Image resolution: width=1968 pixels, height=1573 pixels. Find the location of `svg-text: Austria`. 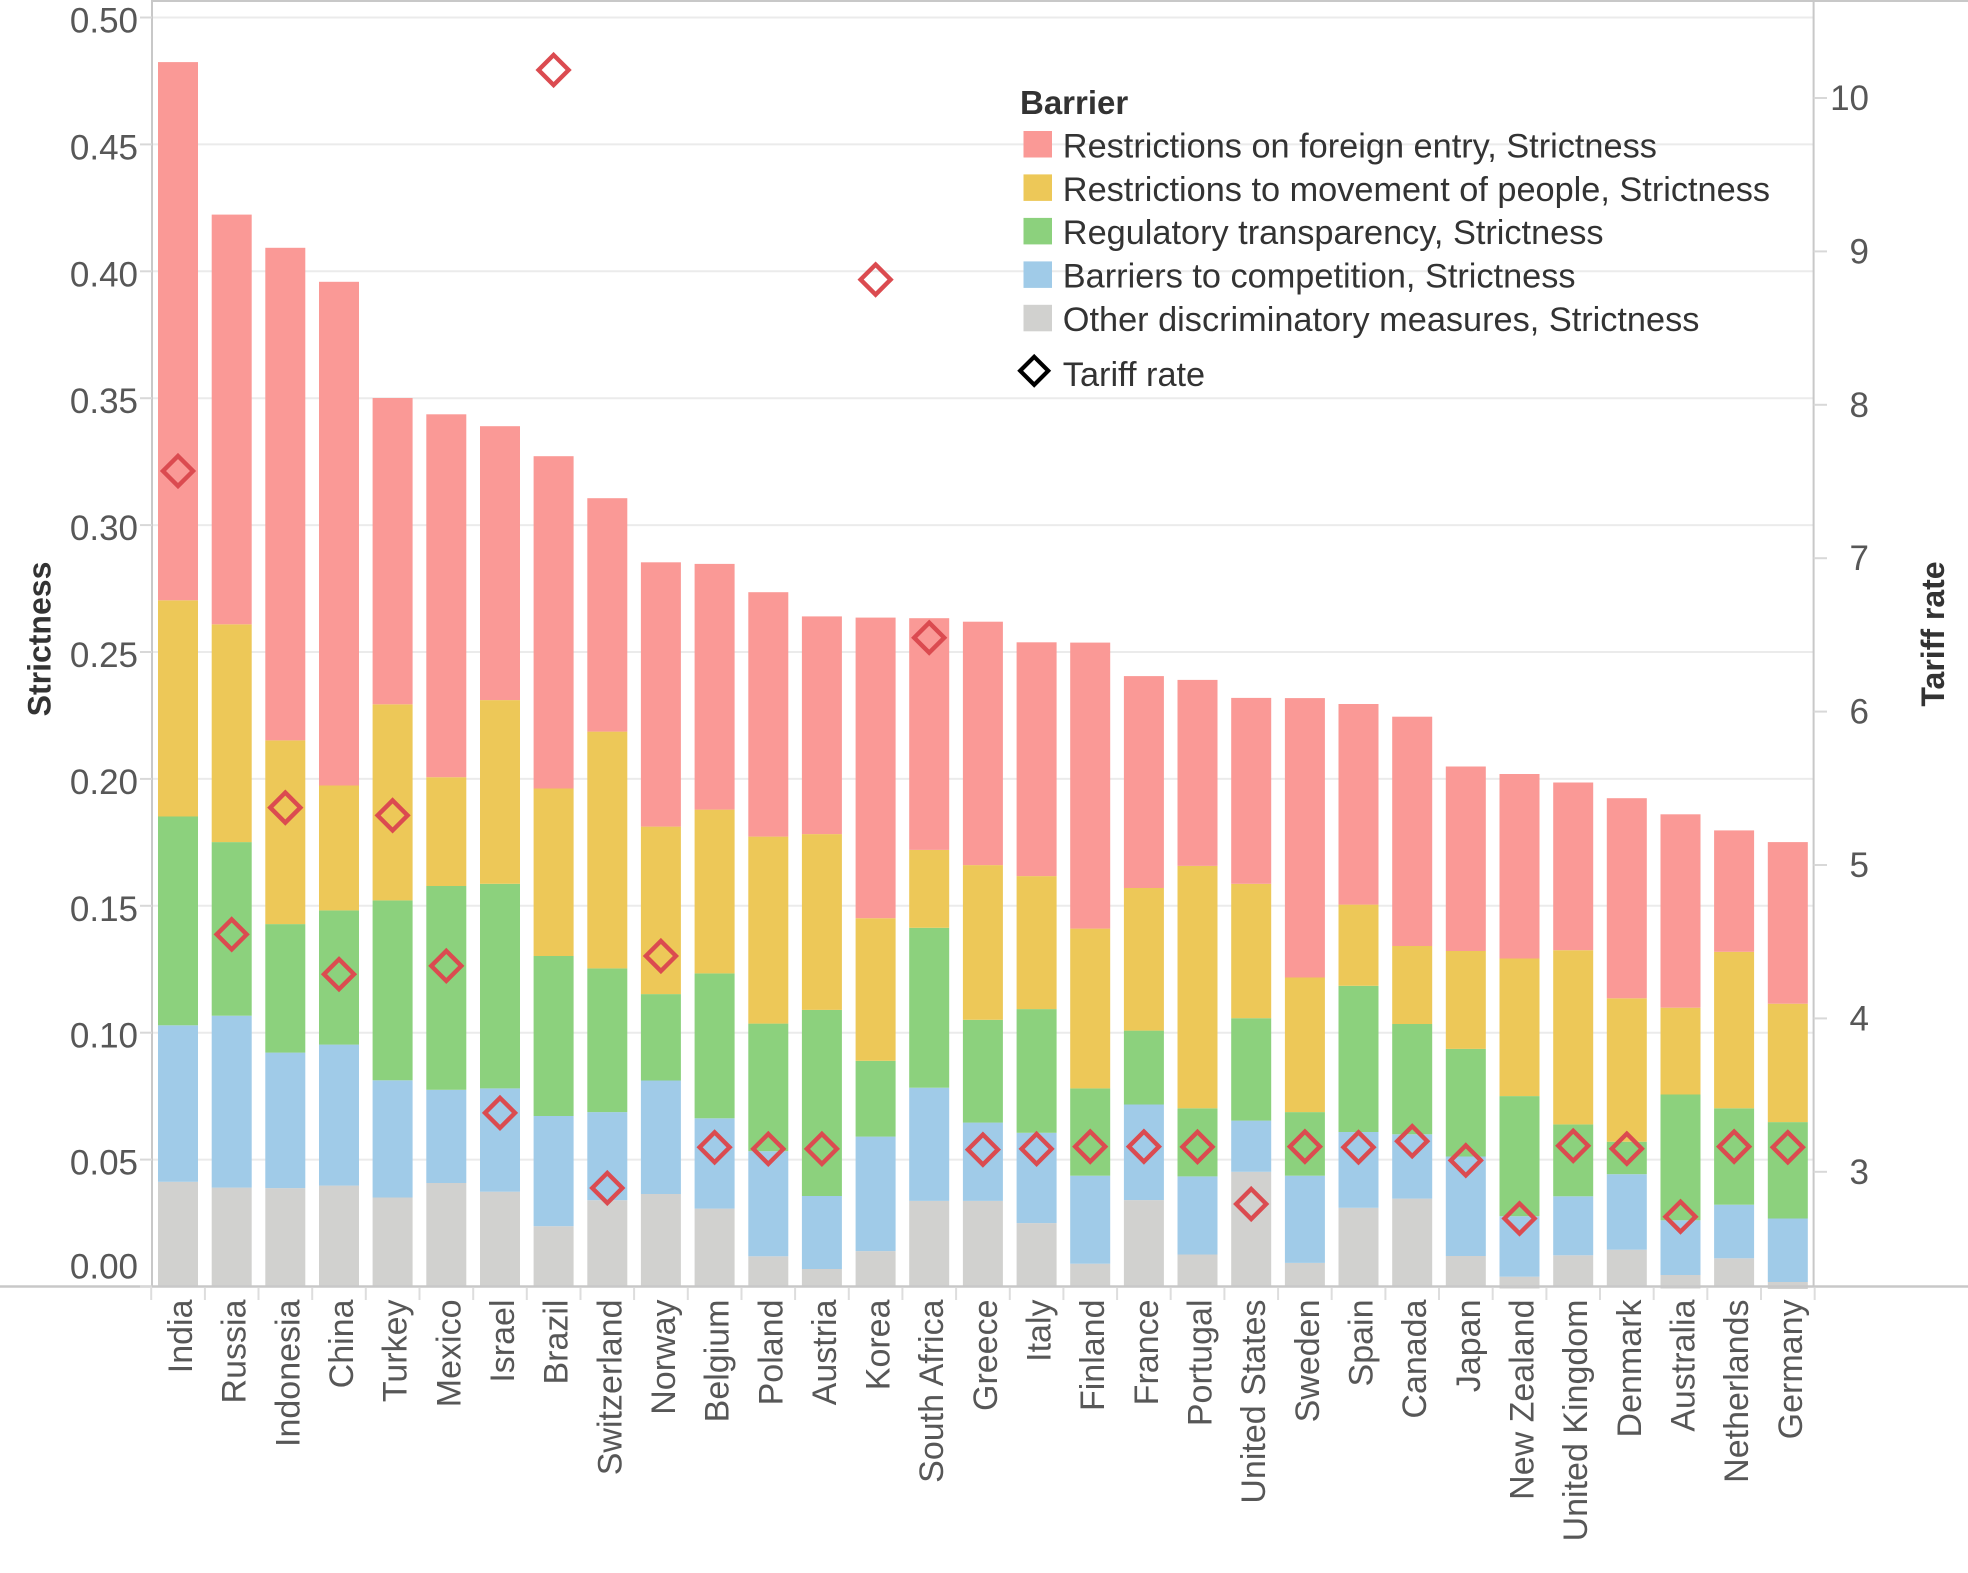

svg-text: Austria is located at coordinates (825, 1352).